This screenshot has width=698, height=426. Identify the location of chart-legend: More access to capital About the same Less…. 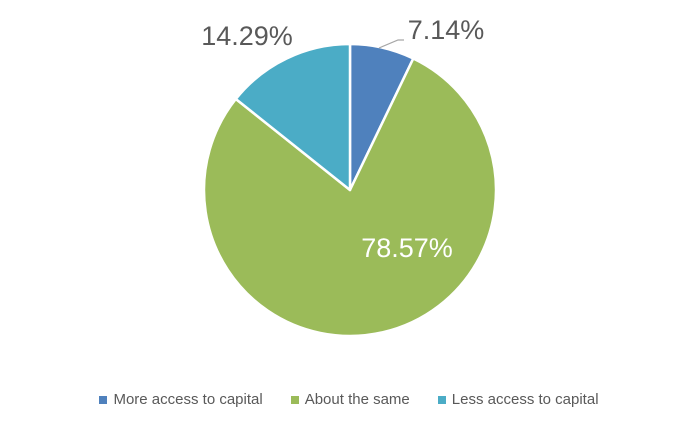
(349, 399).